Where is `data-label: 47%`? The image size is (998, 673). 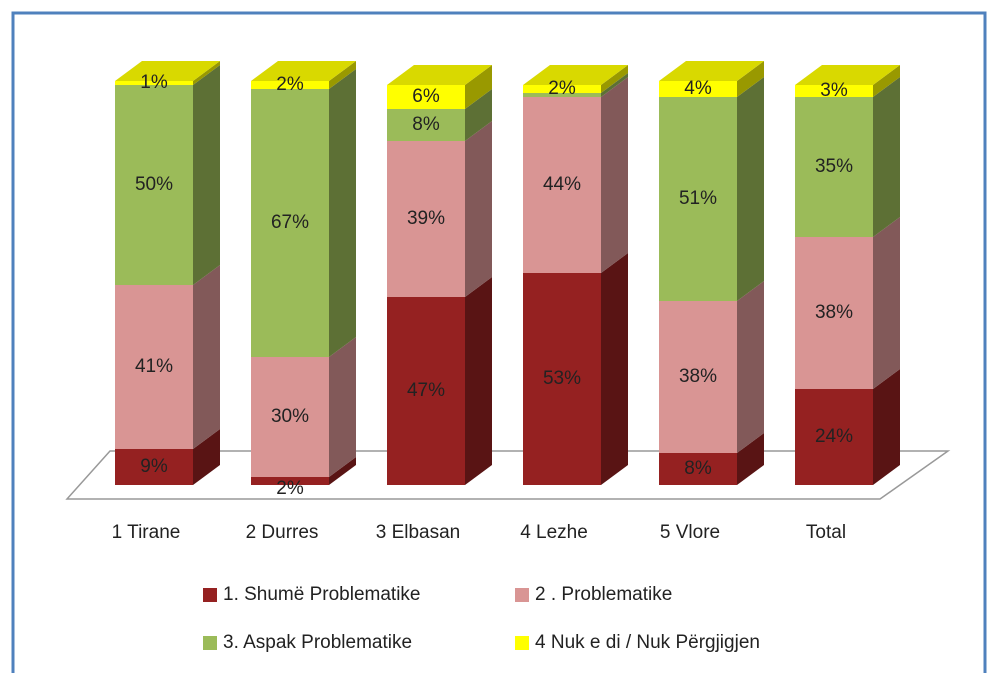
data-label: 47% is located at coordinates (426, 390).